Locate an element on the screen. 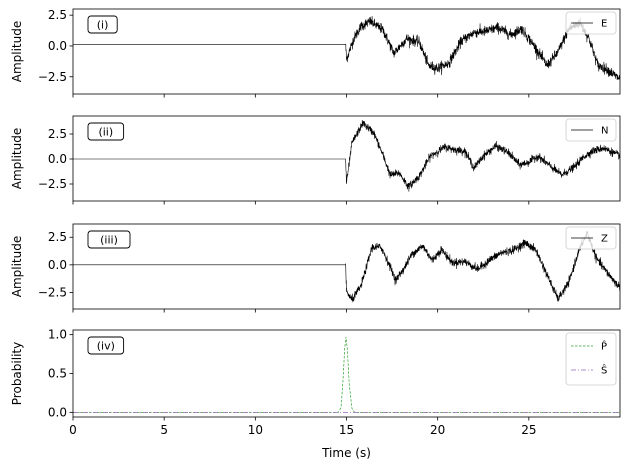  y-tick-label: 0.5 is located at coordinates (57, 374).